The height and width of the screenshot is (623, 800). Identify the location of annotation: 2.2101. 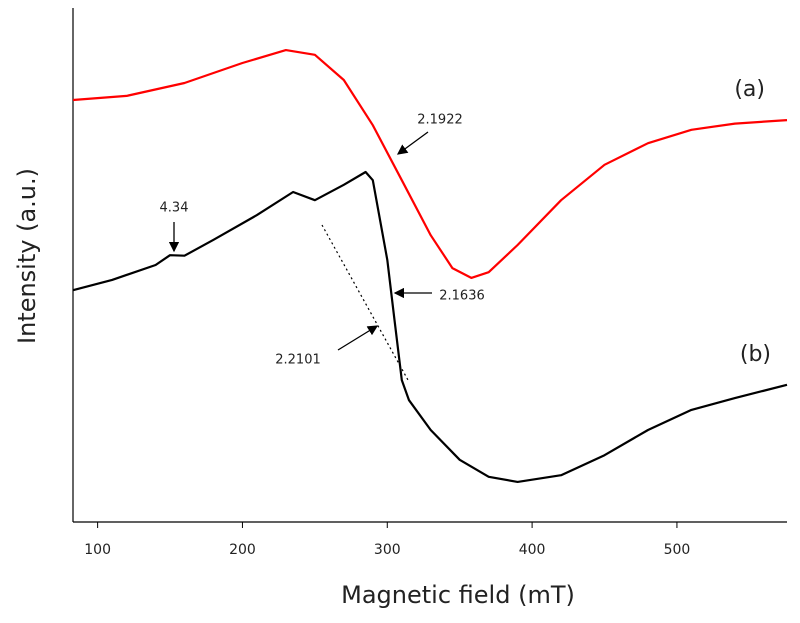
(298, 360).